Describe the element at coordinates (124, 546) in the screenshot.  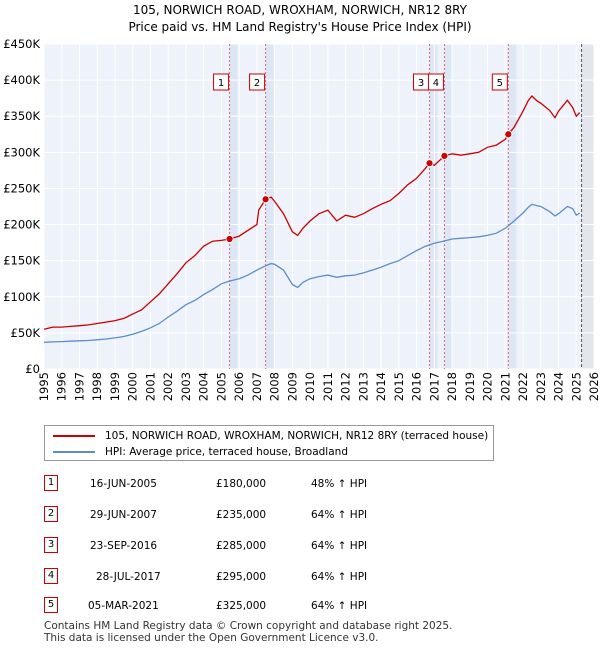
I see `transaction-date: 23-SEP-2016` at that location.